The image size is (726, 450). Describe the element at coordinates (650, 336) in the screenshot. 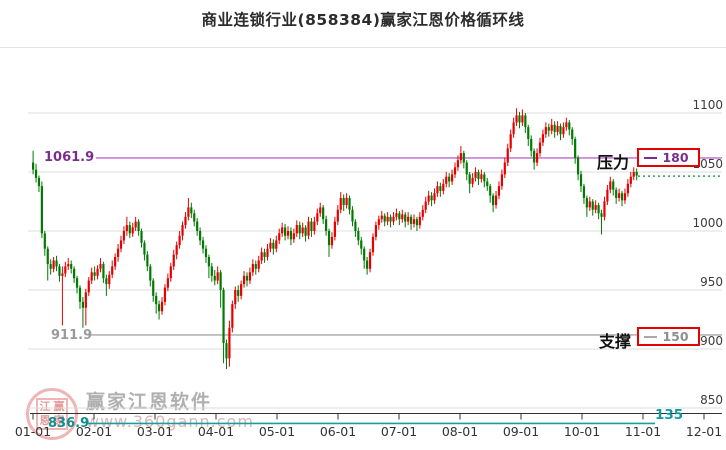

I see `support-dash-icon` at that location.